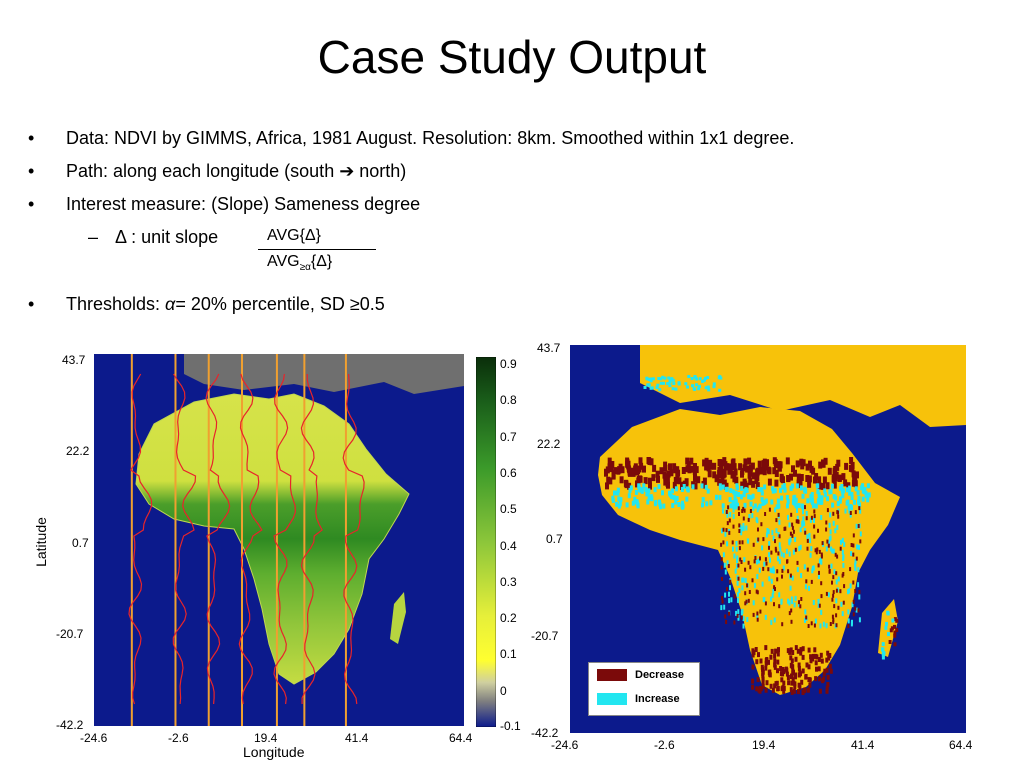 Image resolution: width=1024 pixels, height=768 pixels. What do you see at coordinates (612, 675) in the screenshot?
I see `legend-swatch` at bounding box center [612, 675].